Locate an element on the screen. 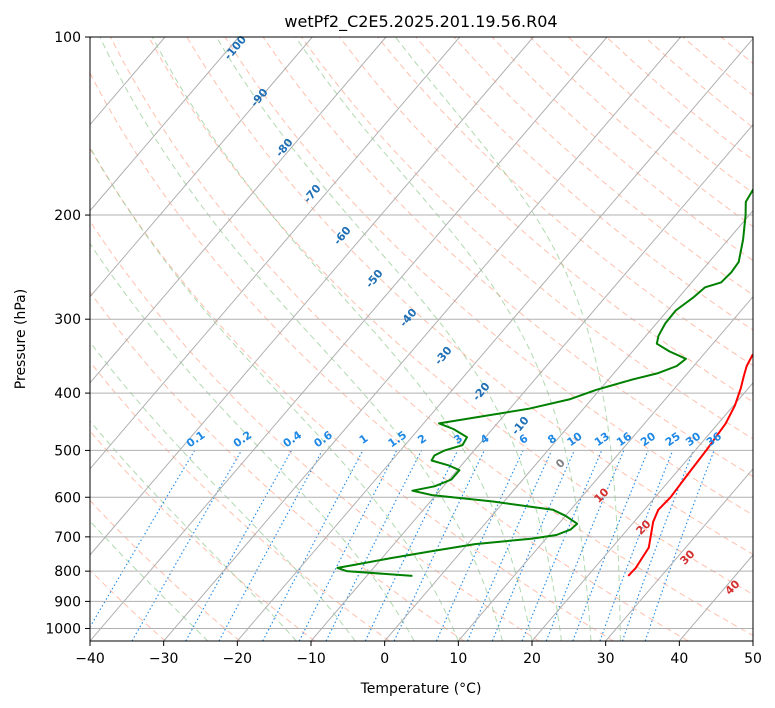 The height and width of the screenshot is (708, 775). y-tick-label: 200 is located at coordinates (67, 216).